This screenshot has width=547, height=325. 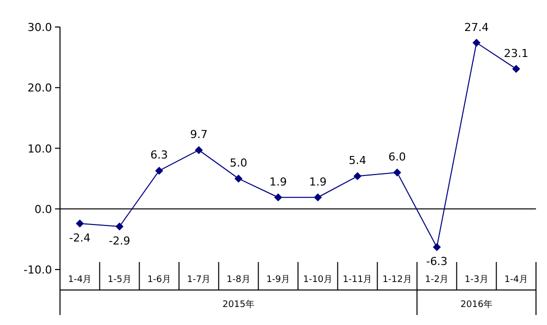 I want to click on x-tick-label: 1-7月, so click(x=198, y=280).